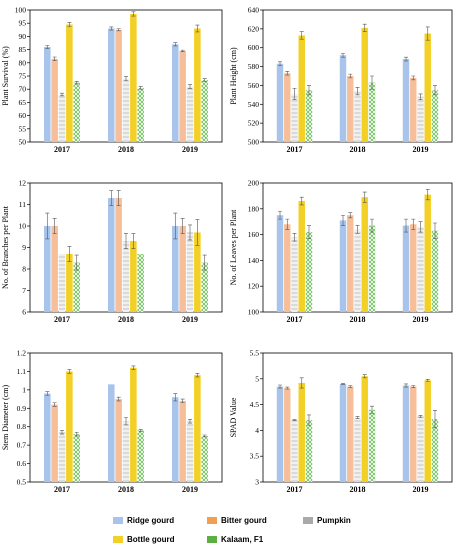 Image resolution: width=457 pixels, height=550 pixels. What do you see at coordinates (143, 520) in the screenshot?
I see `legend-item-ridge-gourd: Ridge gourd` at bounding box center [143, 520].